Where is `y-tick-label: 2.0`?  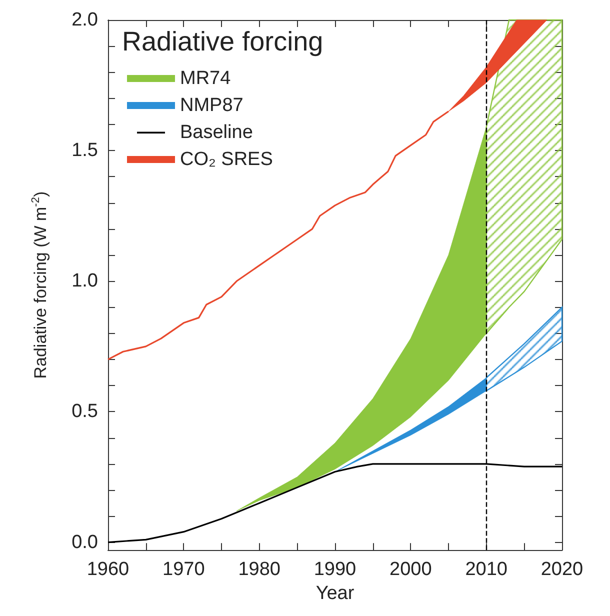
y-tick-label: 2.0 is located at coordinates (85, 20).